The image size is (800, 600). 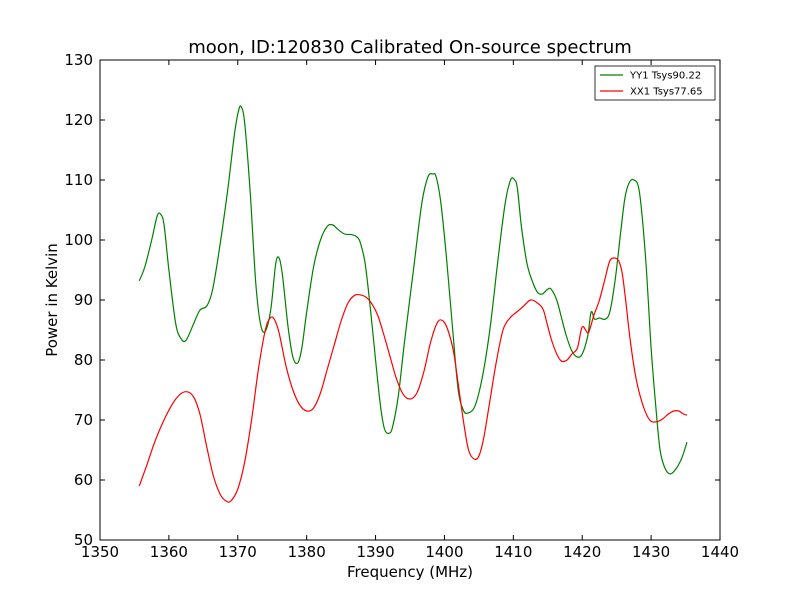 What do you see at coordinates (169, 552) in the screenshot?
I see `x-tick-label: 1360` at bounding box center [169, 552].